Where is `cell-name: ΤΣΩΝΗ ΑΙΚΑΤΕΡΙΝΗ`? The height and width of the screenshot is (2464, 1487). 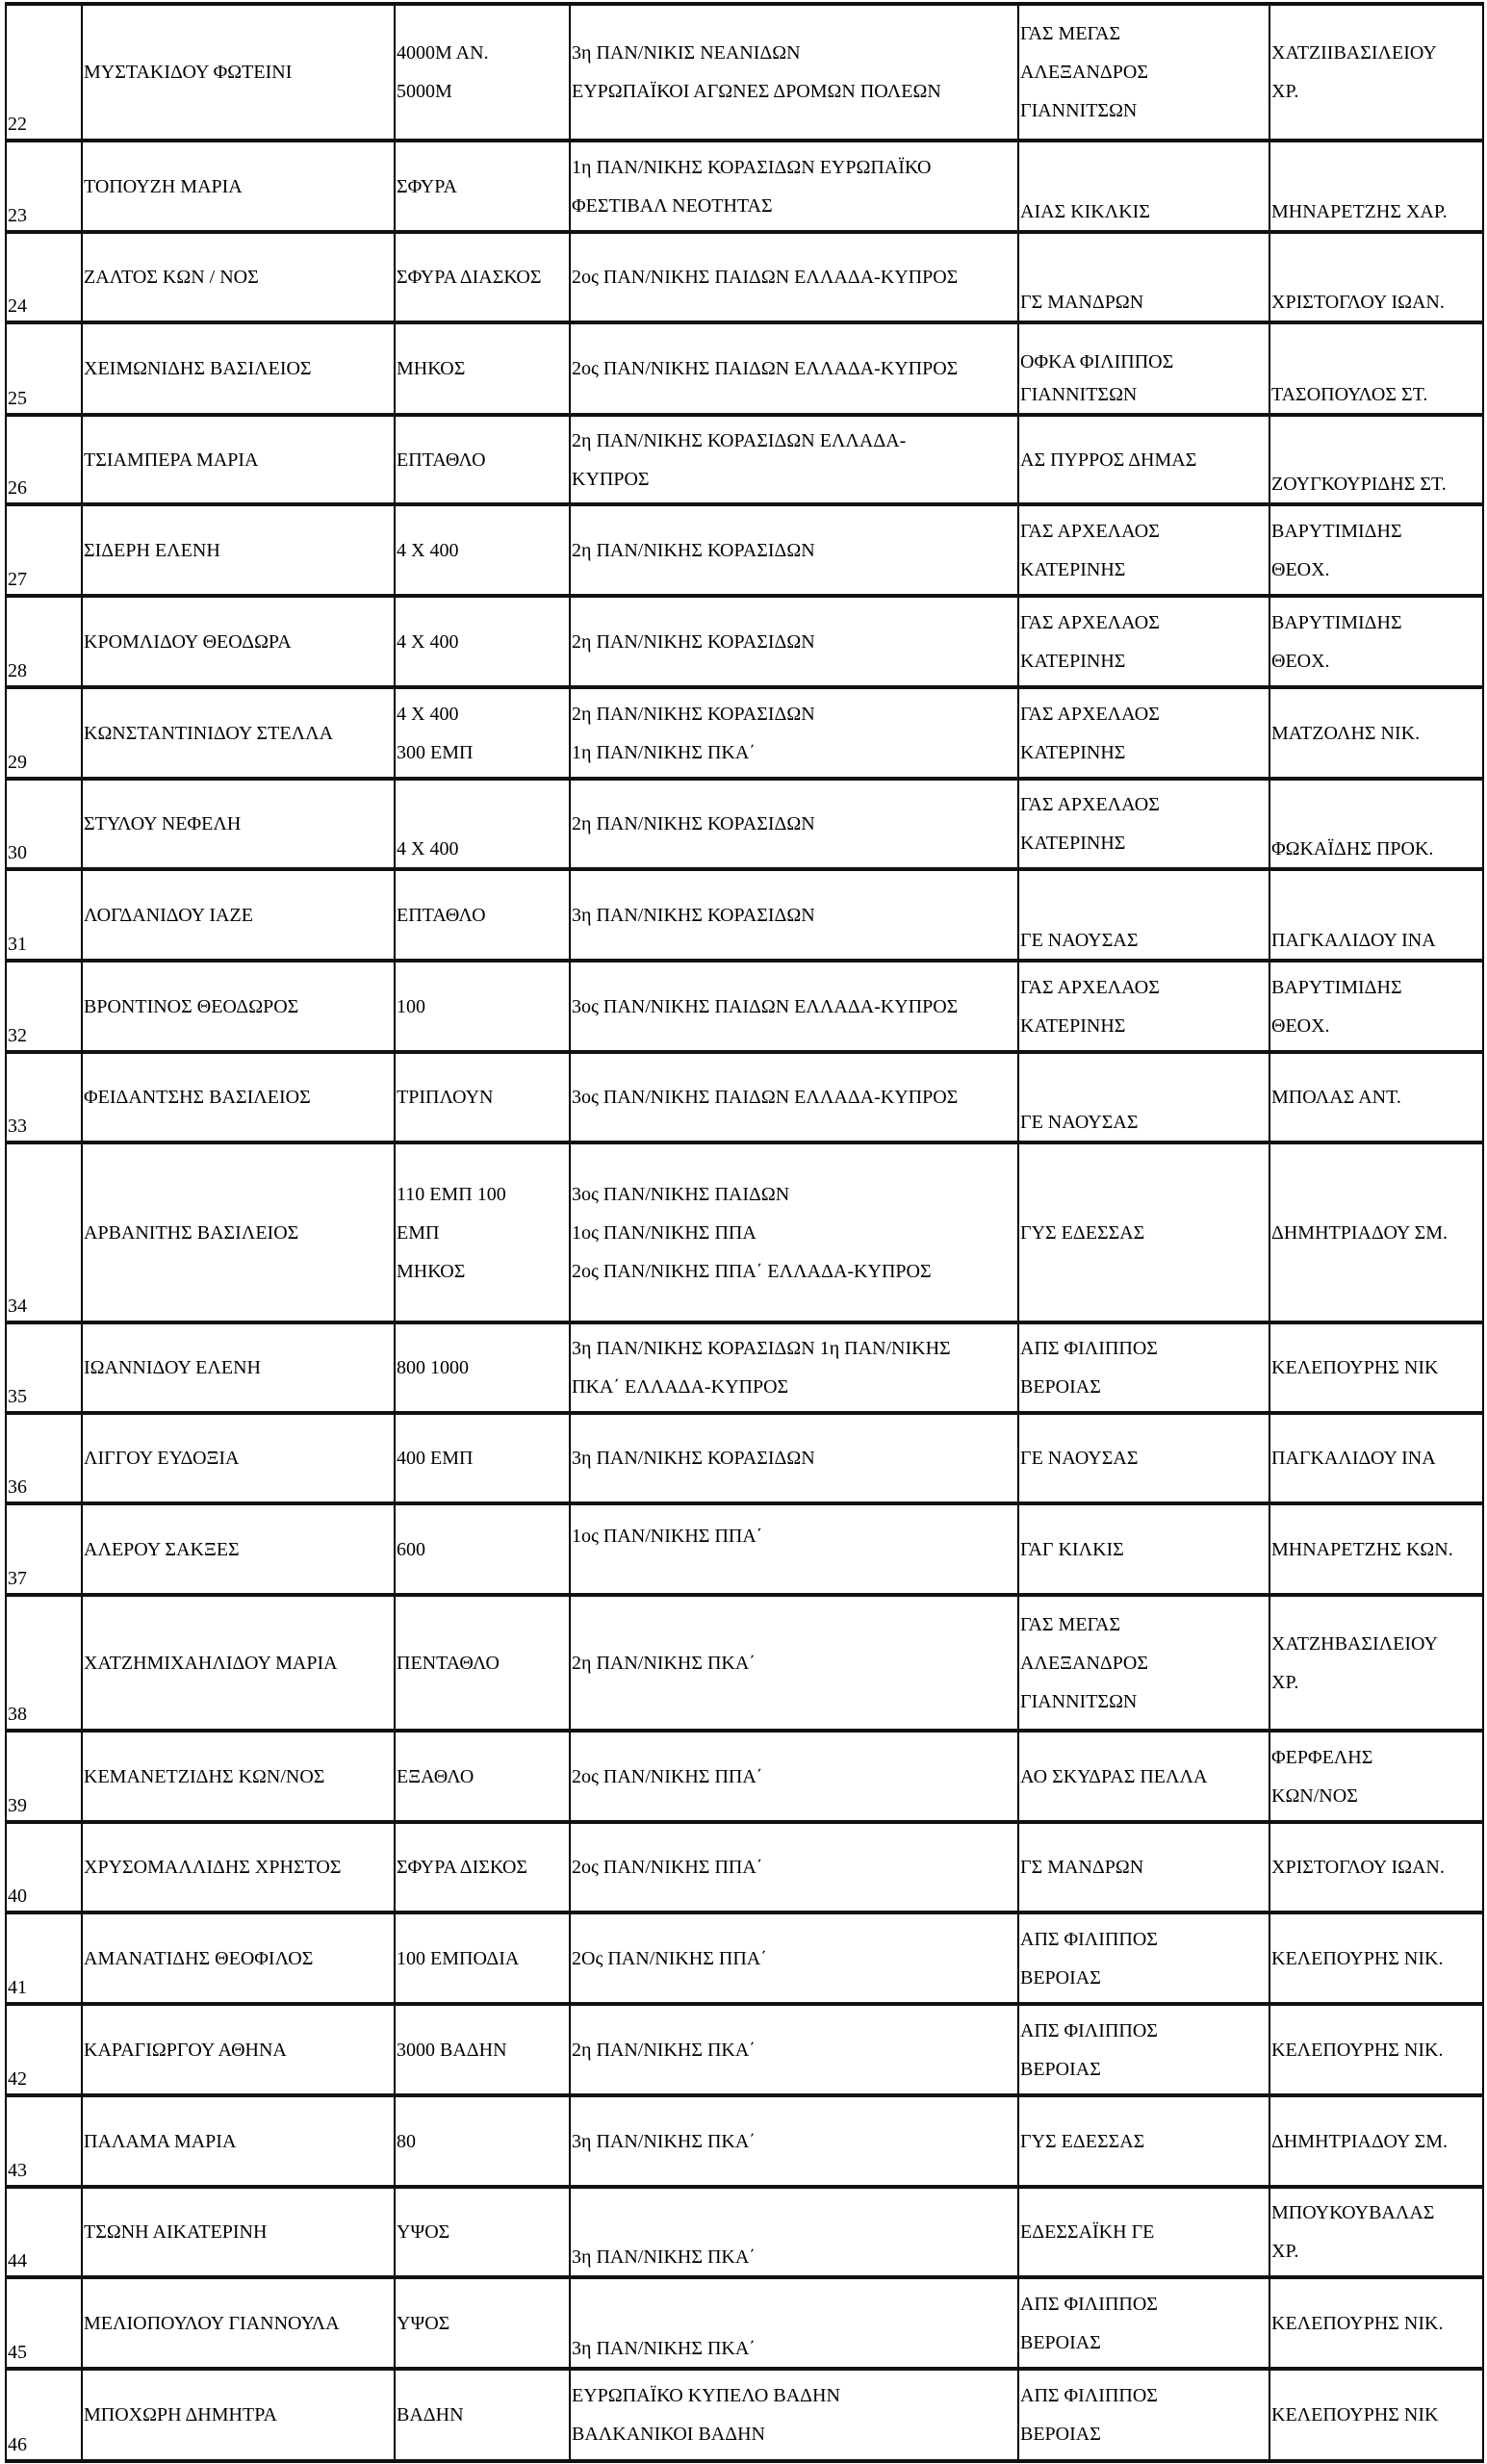
cell-name: ΤΣΩΝΗ ΑΙΚΑΤΕΡΙΝΗ is located at coordinates (238, 2232).